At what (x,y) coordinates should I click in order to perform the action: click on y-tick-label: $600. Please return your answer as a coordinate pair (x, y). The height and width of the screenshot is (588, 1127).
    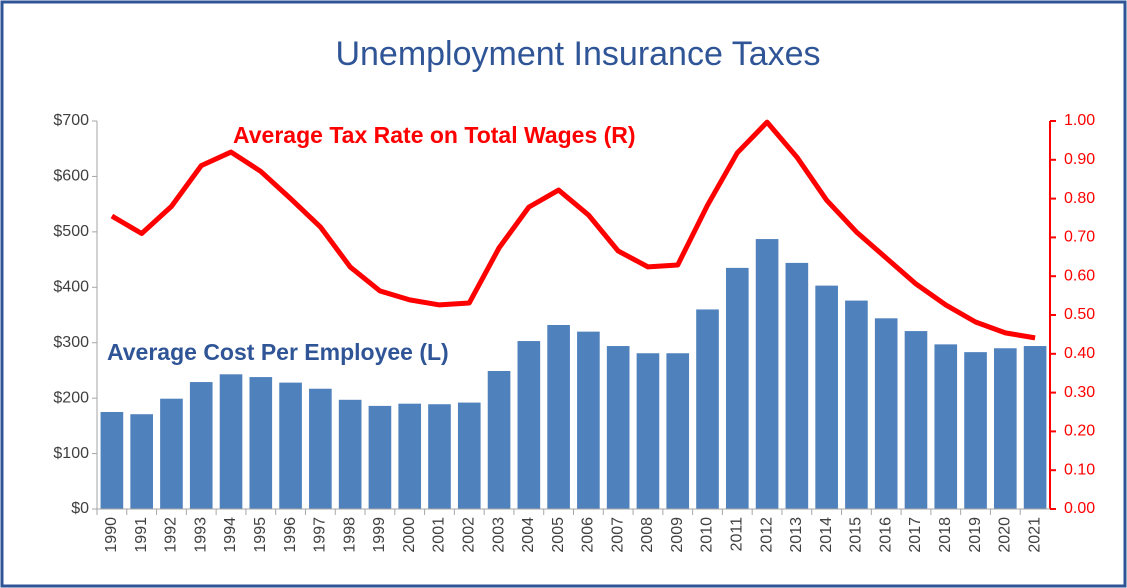
    Looking at the image, I should click on (71, 176).